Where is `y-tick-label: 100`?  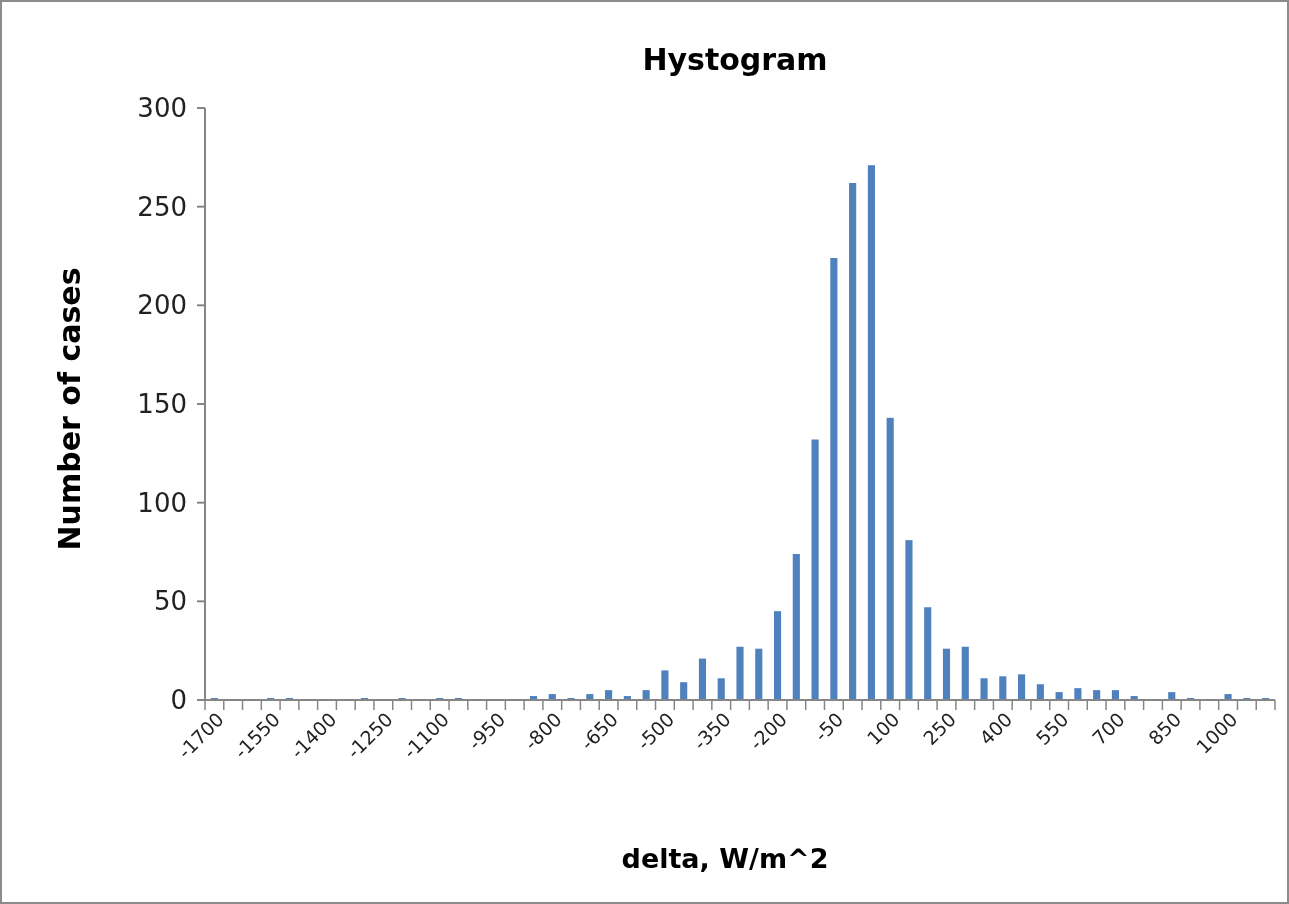
y-tick-label: 100 is located at coordinates (162, 502).